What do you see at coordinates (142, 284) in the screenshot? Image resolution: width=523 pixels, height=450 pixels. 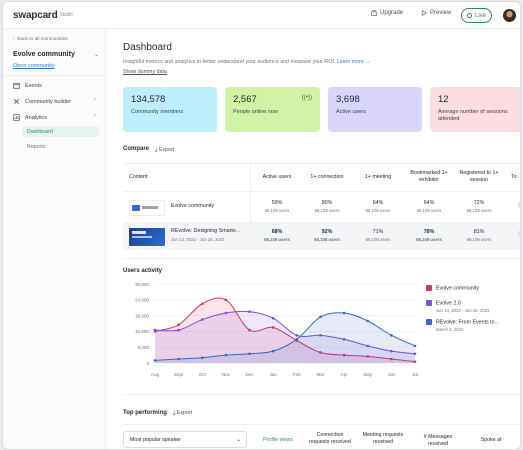 I see `y-tick-label: 30,000` at bounding box center [142, 284].